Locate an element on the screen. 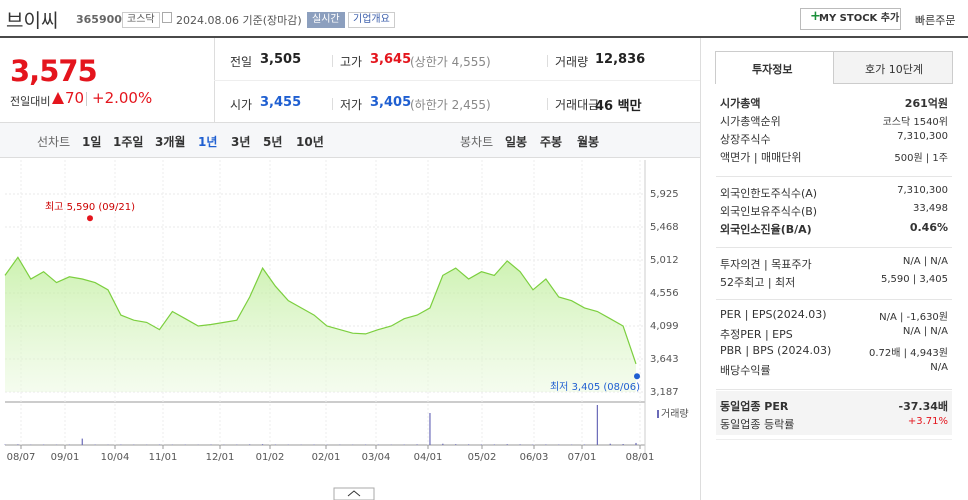  info-value: N/A | -1,630원 is located at coordinates (913, 317).